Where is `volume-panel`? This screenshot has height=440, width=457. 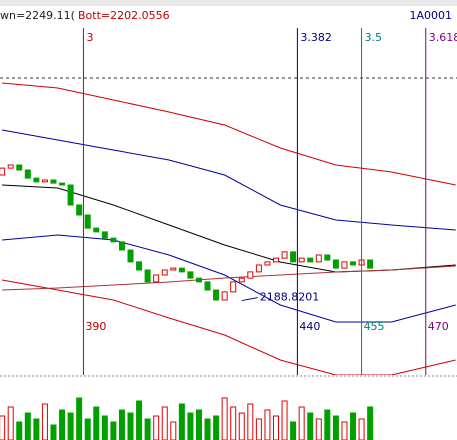
volume-panel is located at coordinates (187, 418).